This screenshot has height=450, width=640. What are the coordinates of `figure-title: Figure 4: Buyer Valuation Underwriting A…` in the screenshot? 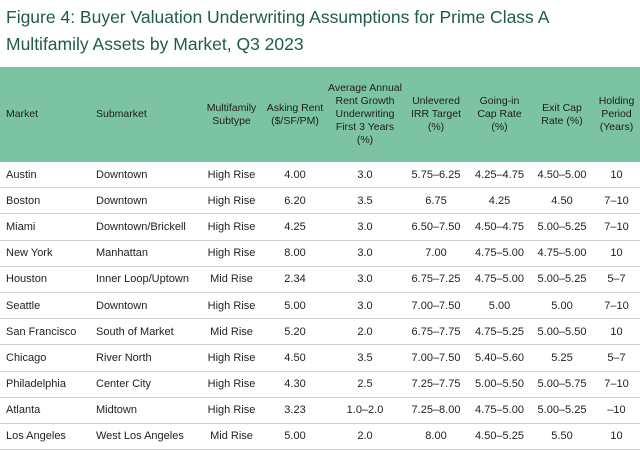 It's located at (277, 30).